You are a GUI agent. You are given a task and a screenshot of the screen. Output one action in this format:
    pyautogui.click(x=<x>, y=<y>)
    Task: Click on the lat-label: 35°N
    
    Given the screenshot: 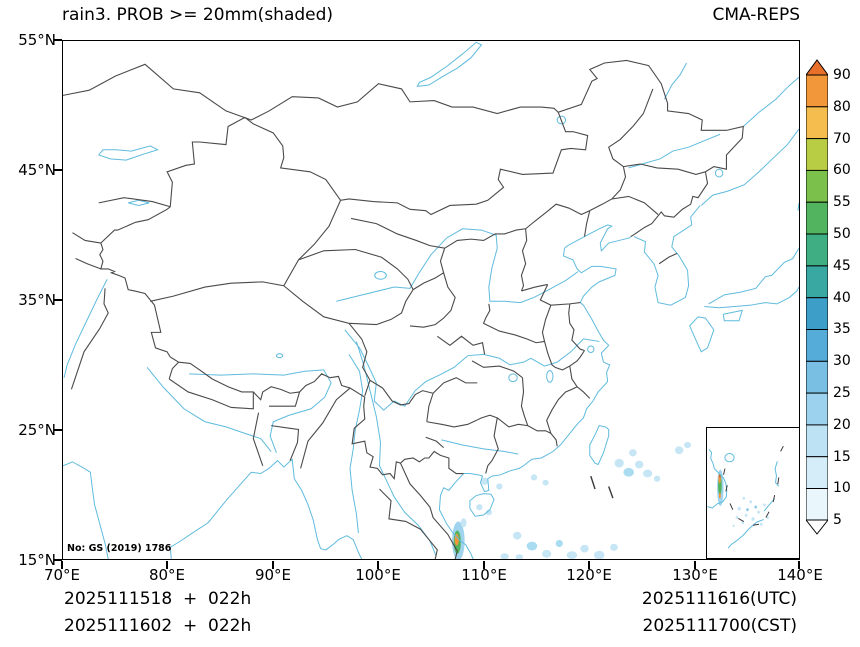 What is the action you would take?
    pyautogui.click(x=37, y=300)
    